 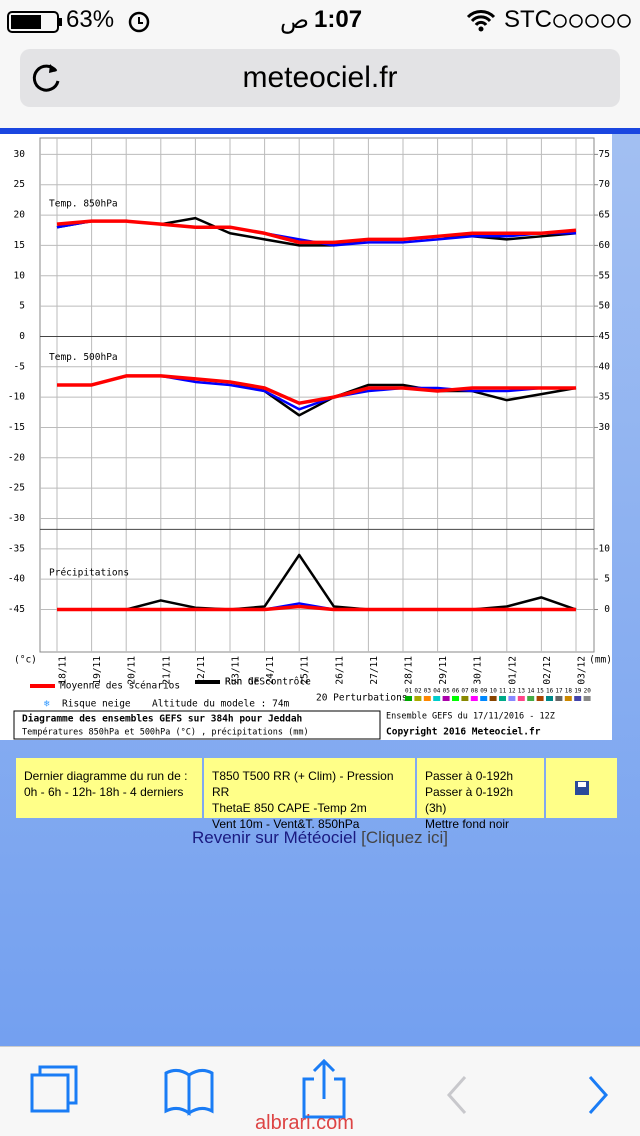 I want to click on browser-header: 63% ص 1:07 STC meteociel.fr, so click(x=320, y=64).